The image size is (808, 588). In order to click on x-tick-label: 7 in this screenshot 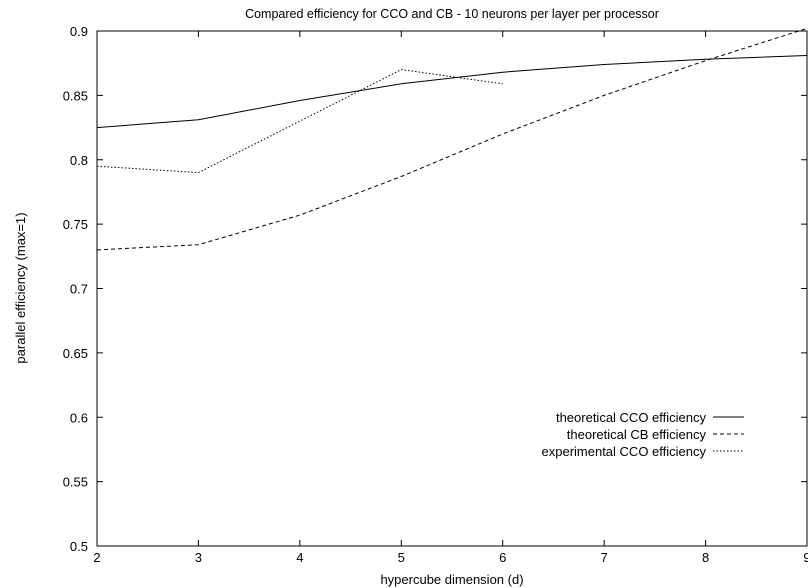, I will do `click(604, 557)`.